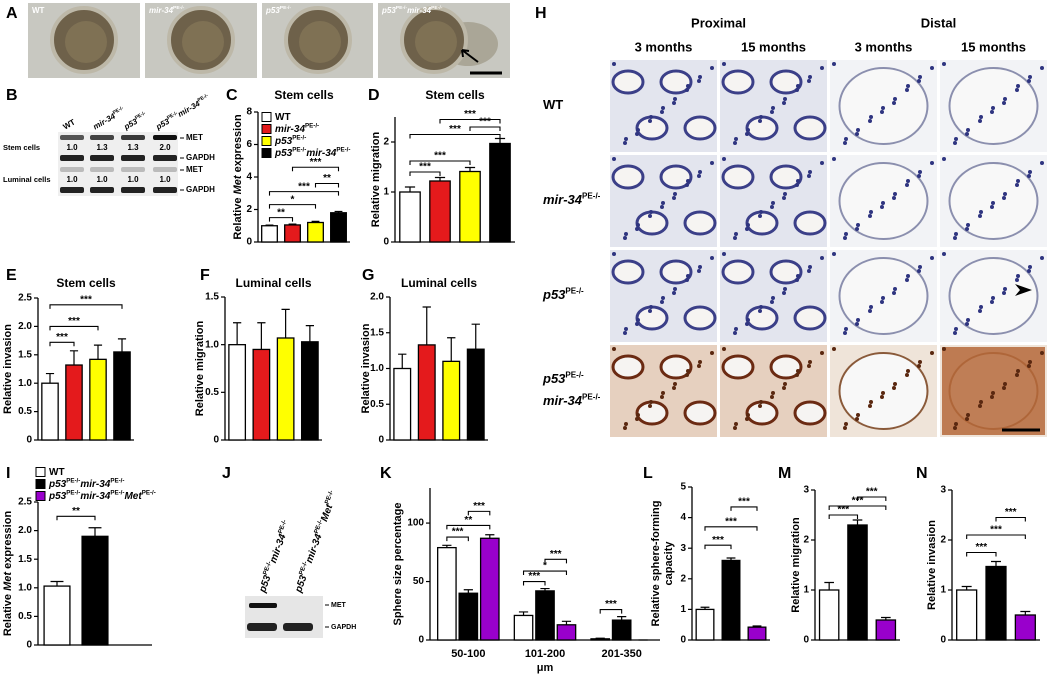 The height and width of the screenshot is (674, 1050). I want to click on panel-letter: E, so click(11, 275).